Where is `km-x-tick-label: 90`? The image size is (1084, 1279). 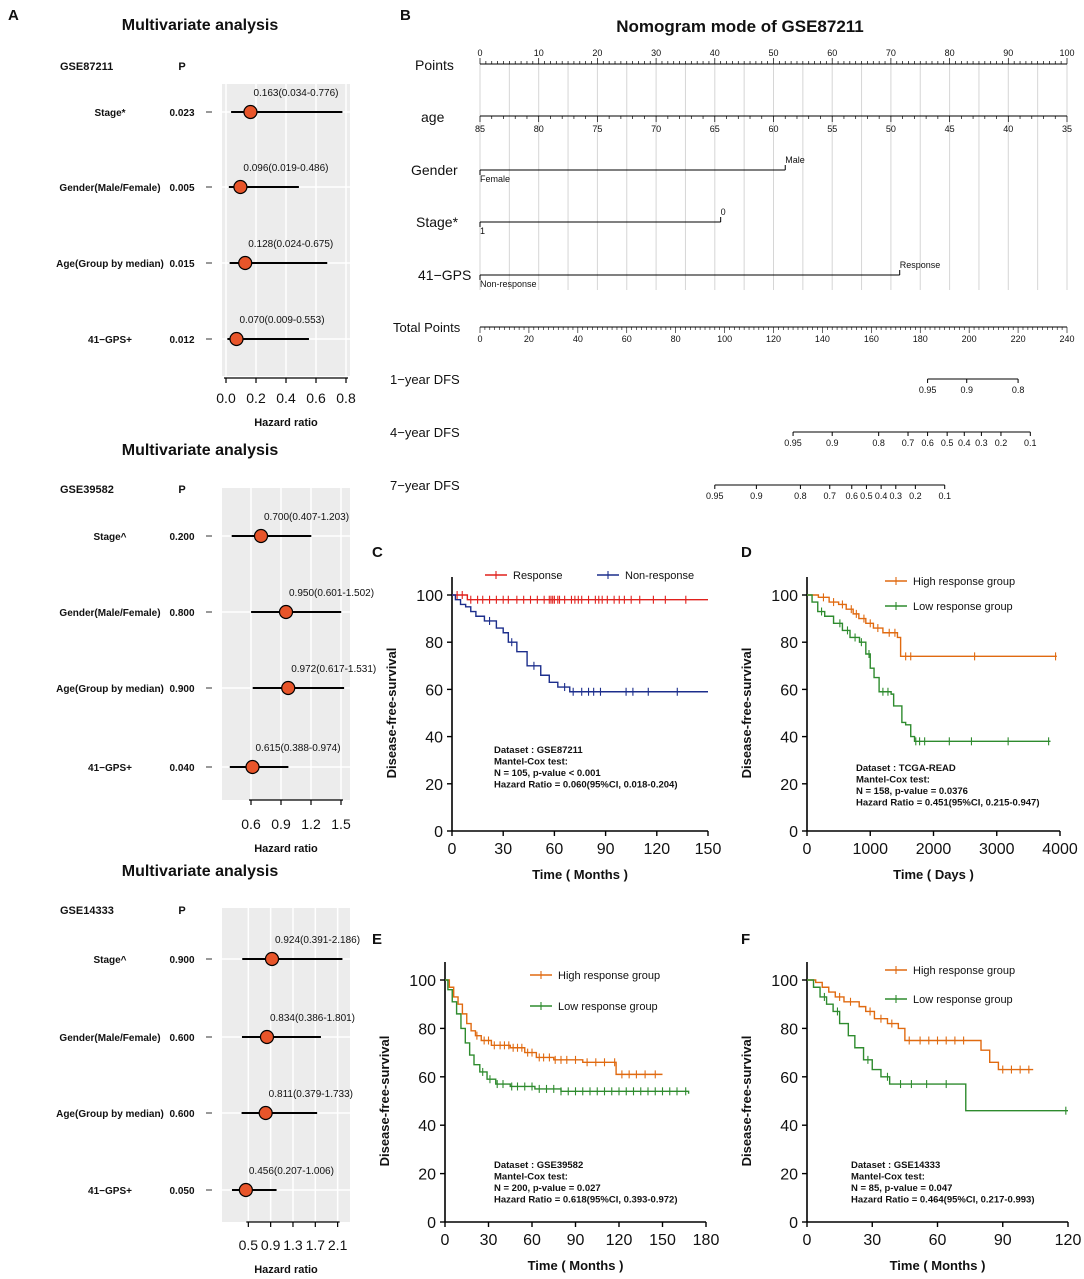 km-x-tick-label: 90 is located at coordinates (576, 1240).